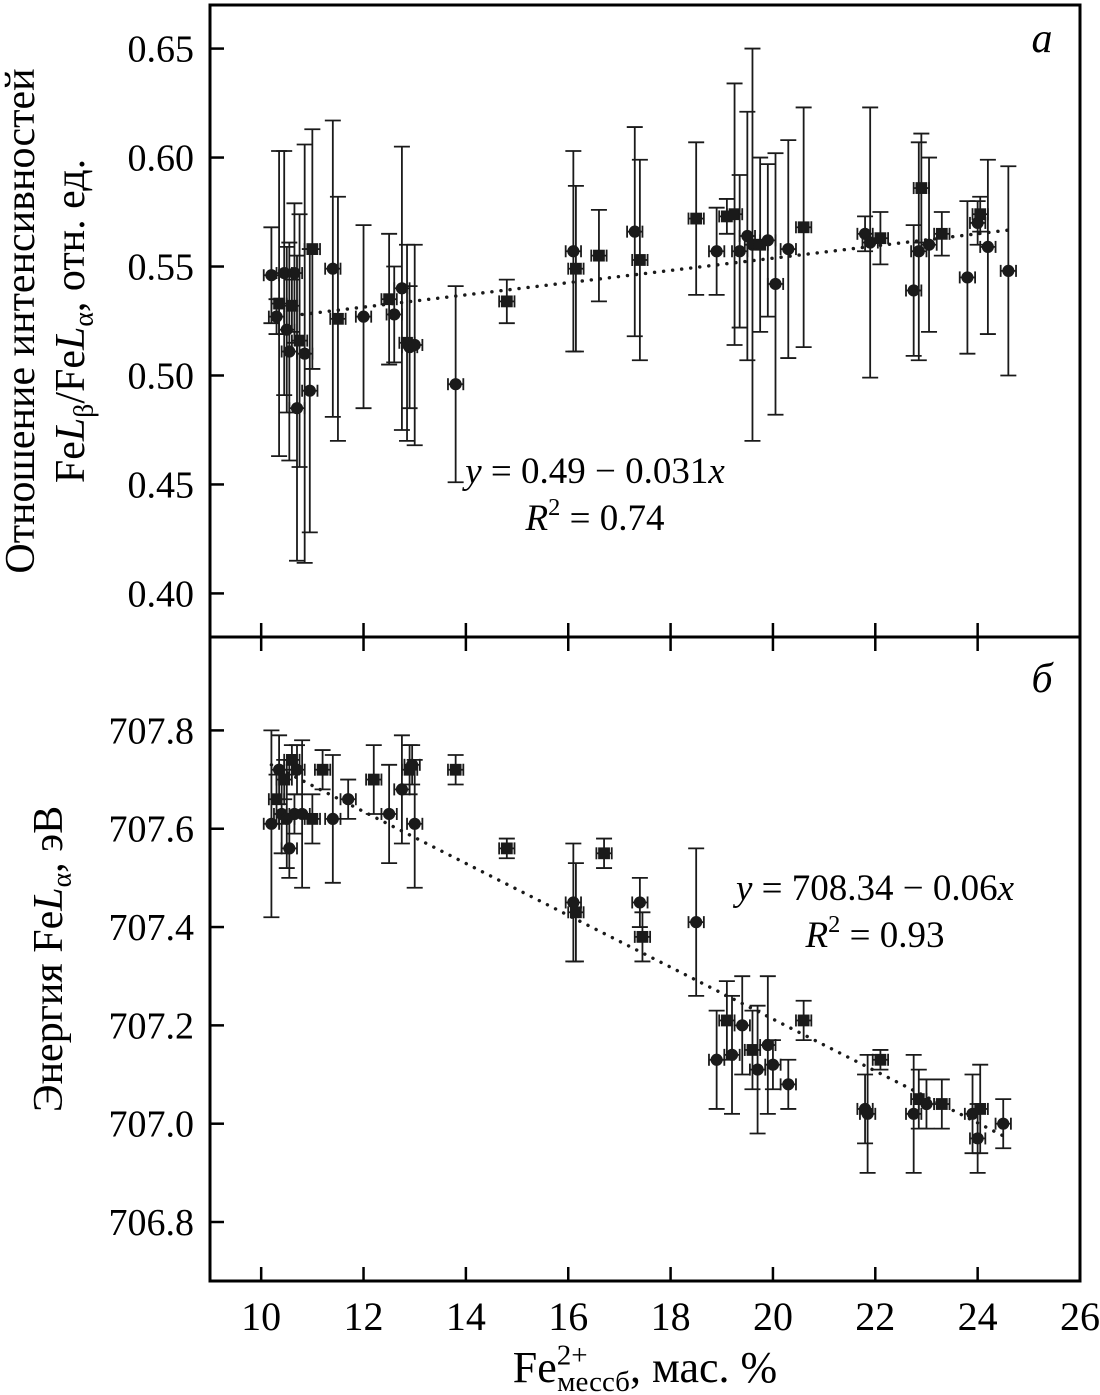 This screenshot has width=1100, height=1395. Describe the element at coordinates (1080, 1316) in the screenshot. I see `x-tick-label: 26` at that location.